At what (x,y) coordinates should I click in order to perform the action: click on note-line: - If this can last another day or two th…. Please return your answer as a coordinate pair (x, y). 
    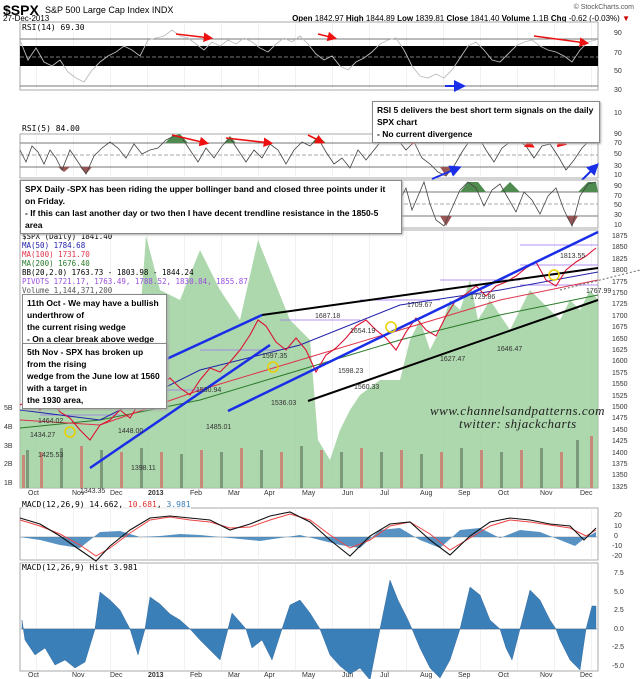
    Looking at the image, I should click on (202, 219).